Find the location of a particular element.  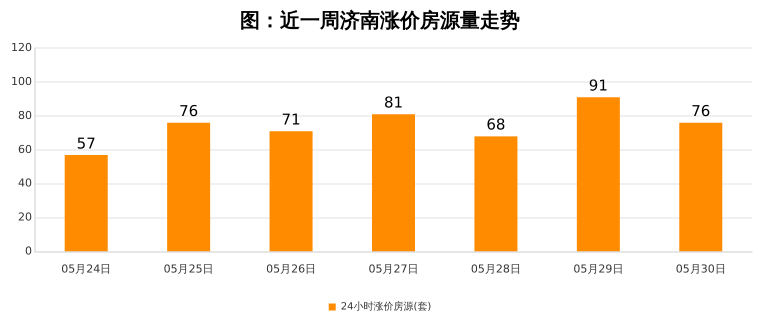

x-tick-label: 05月25日 is located at coordinates (189, 269).